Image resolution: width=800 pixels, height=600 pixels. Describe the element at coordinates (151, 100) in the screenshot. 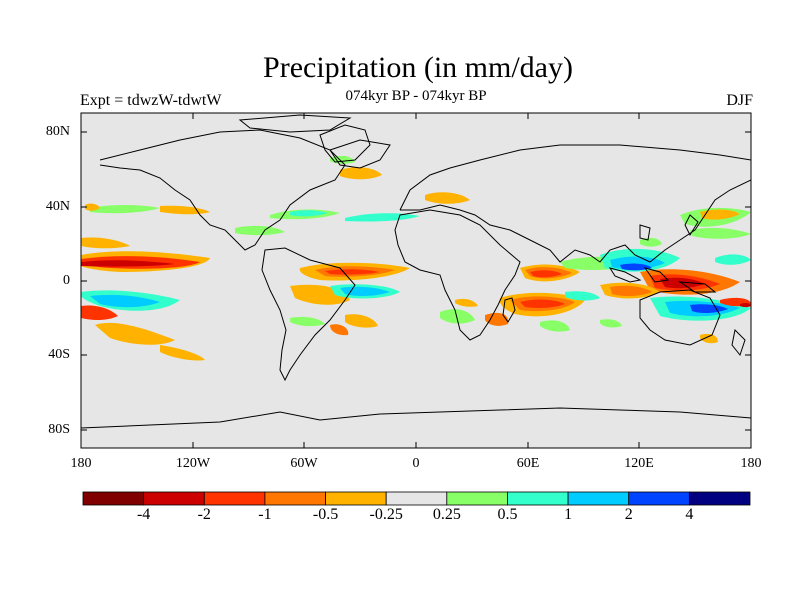

I see `experiment-label: Expt = tdwzW-tdwtW` at that location.